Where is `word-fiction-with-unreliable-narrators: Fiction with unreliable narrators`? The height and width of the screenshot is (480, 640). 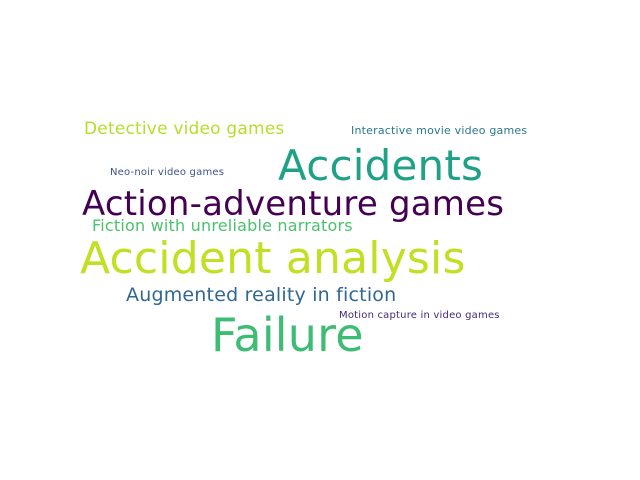 word-fiction-with-unreliable-narrators: Fiction with unreliable narrators is located at coordinates (222, 225).